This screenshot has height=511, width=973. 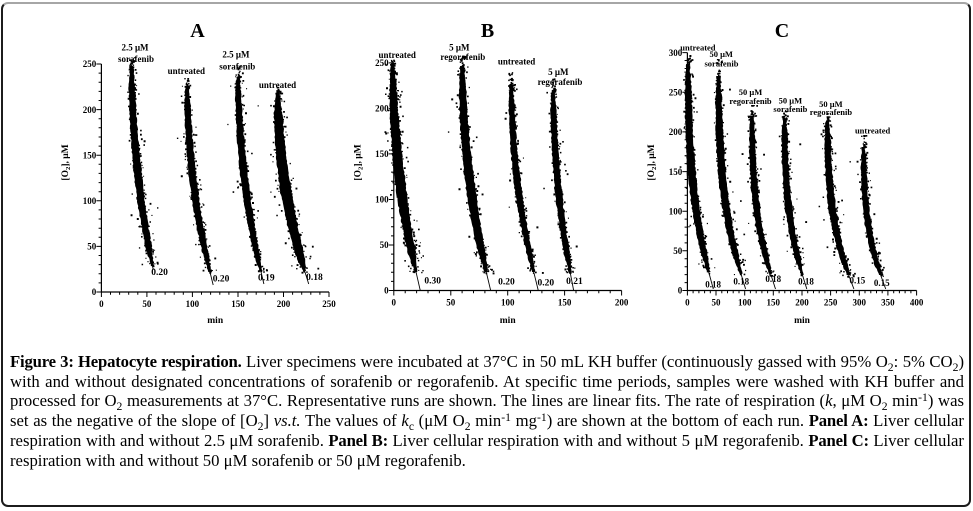 I want to click on svg-text: 0.19, so click(x=266, y=279).